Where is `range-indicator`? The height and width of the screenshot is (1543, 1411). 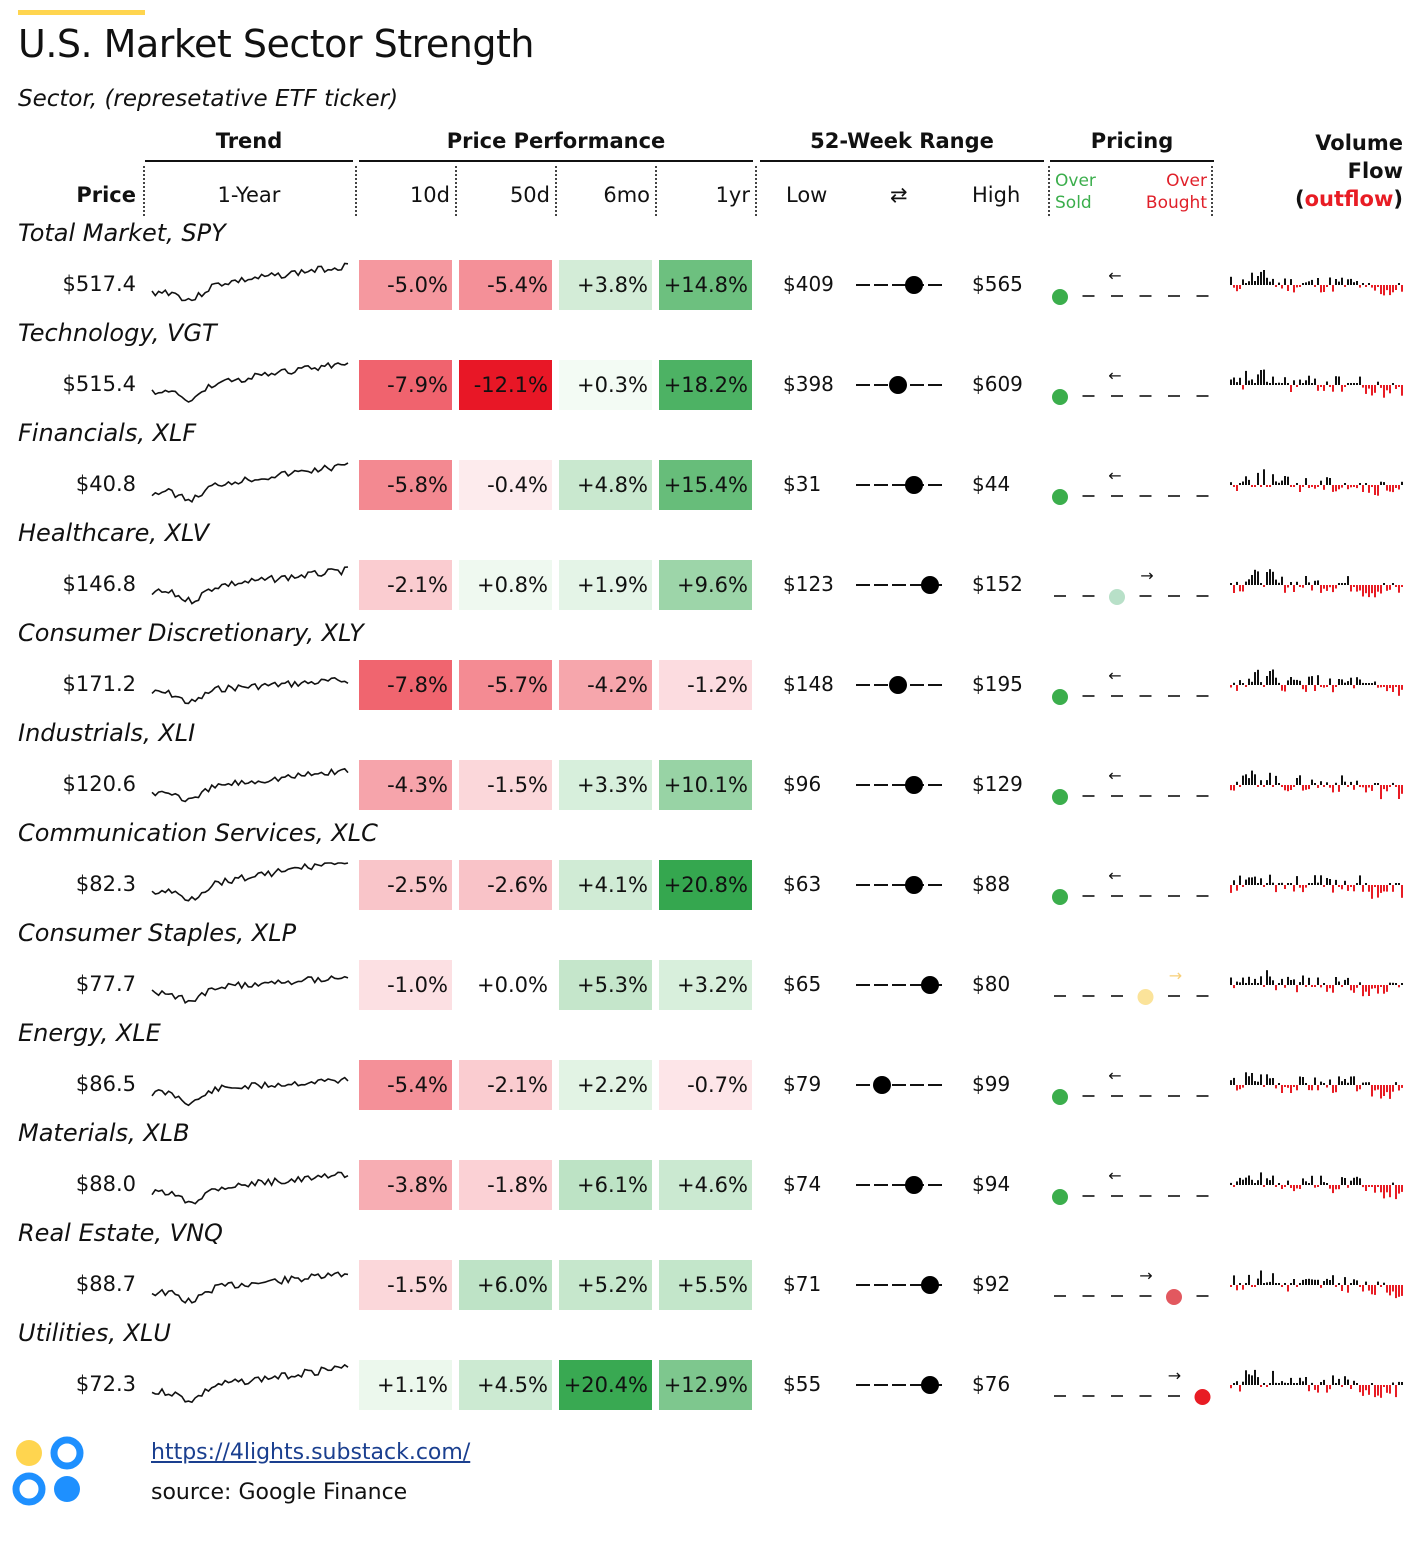
range-indicator is located at coordinates (901, 1185).